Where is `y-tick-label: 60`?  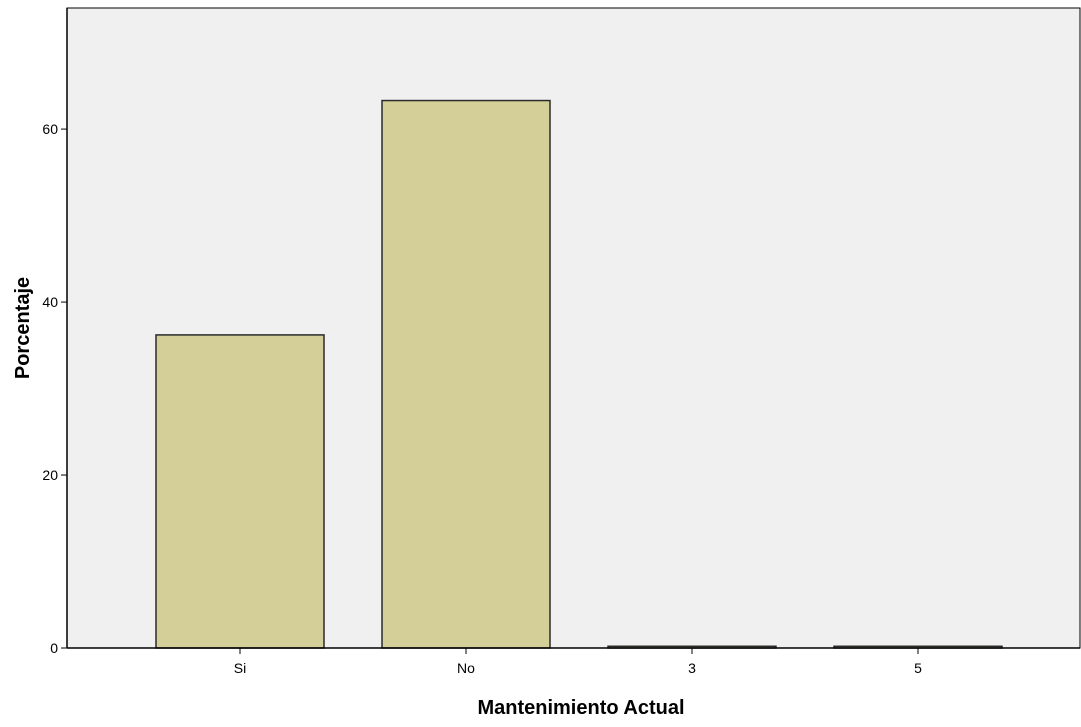
y-tick-label: 60 is located at coordinates (50, 129).